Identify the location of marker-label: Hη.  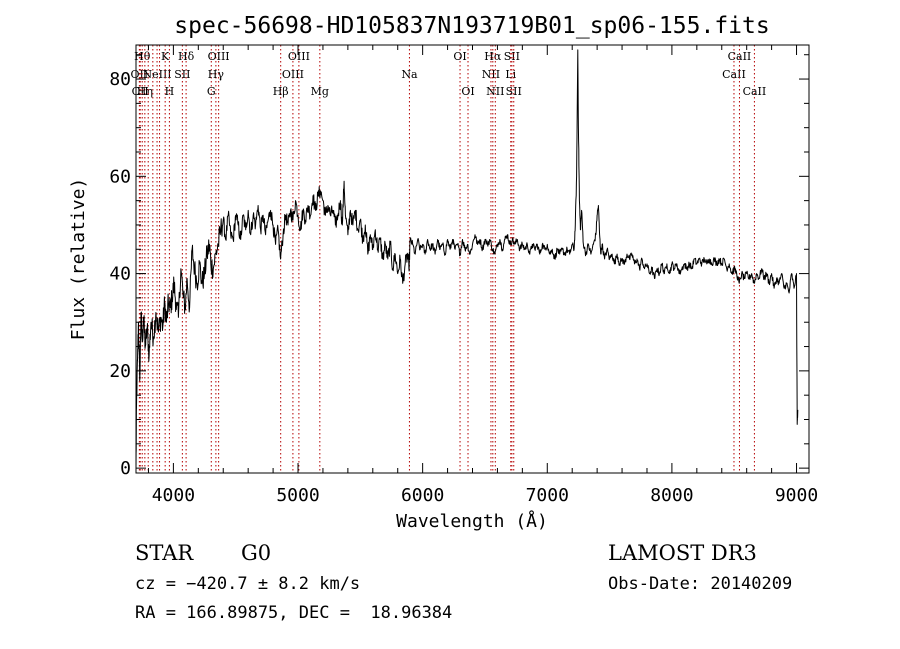
(145, 91).